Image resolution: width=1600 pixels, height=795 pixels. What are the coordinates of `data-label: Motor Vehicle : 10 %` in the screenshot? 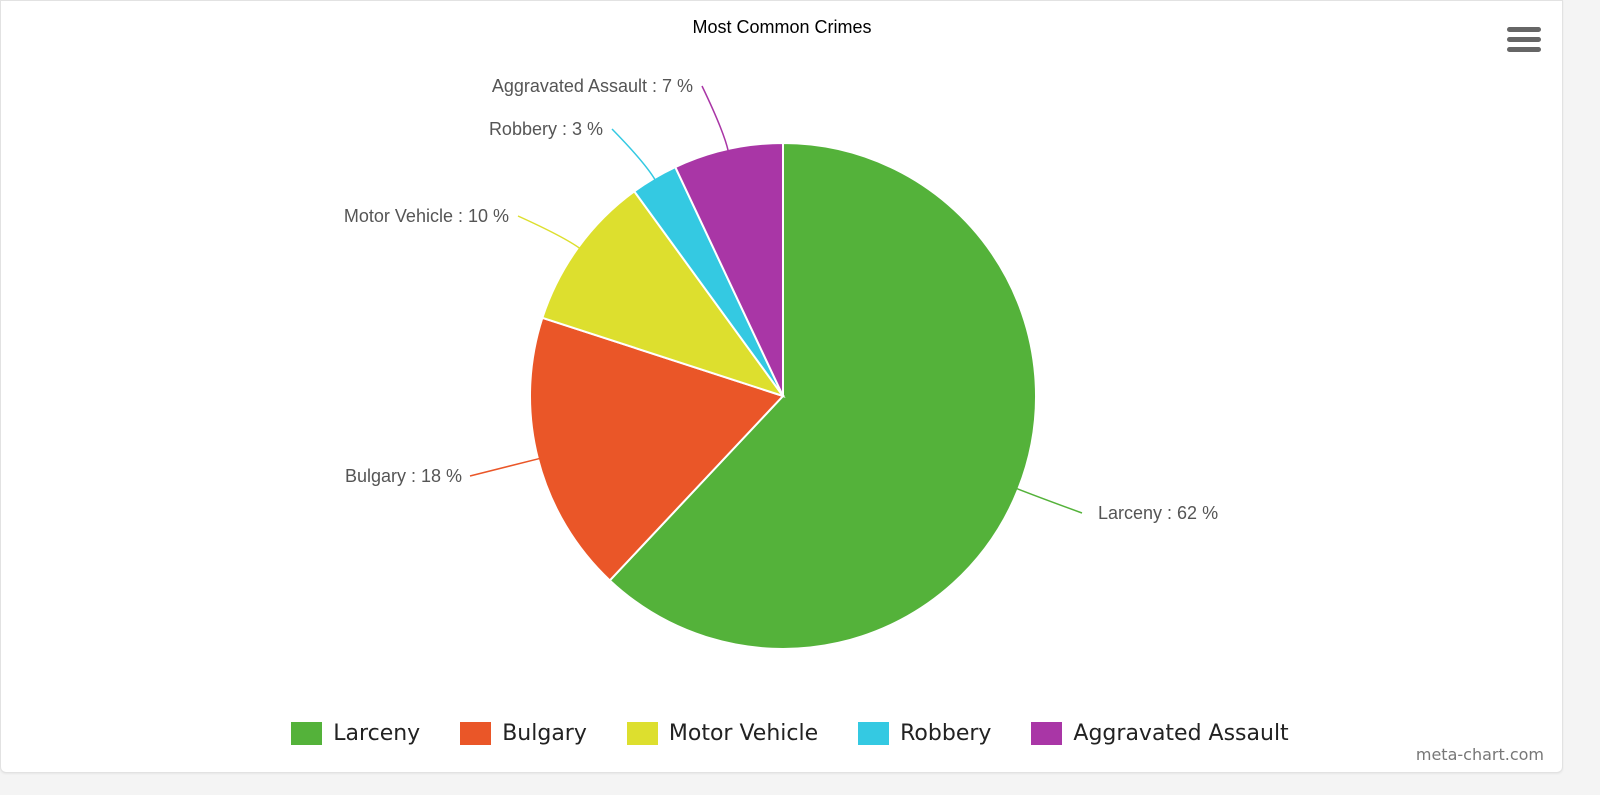 It's located at (426, 216).